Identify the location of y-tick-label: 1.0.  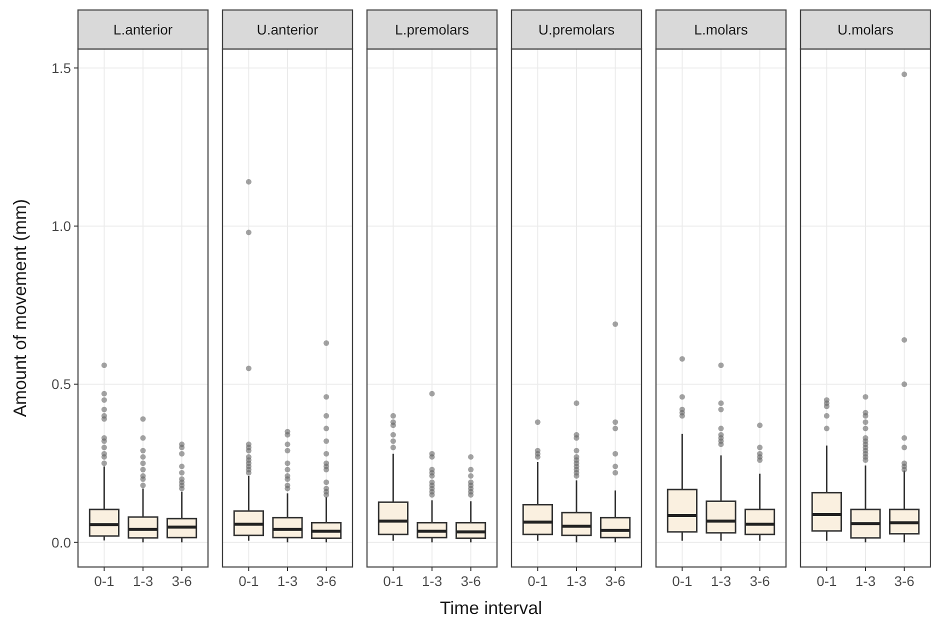
(62, 226).